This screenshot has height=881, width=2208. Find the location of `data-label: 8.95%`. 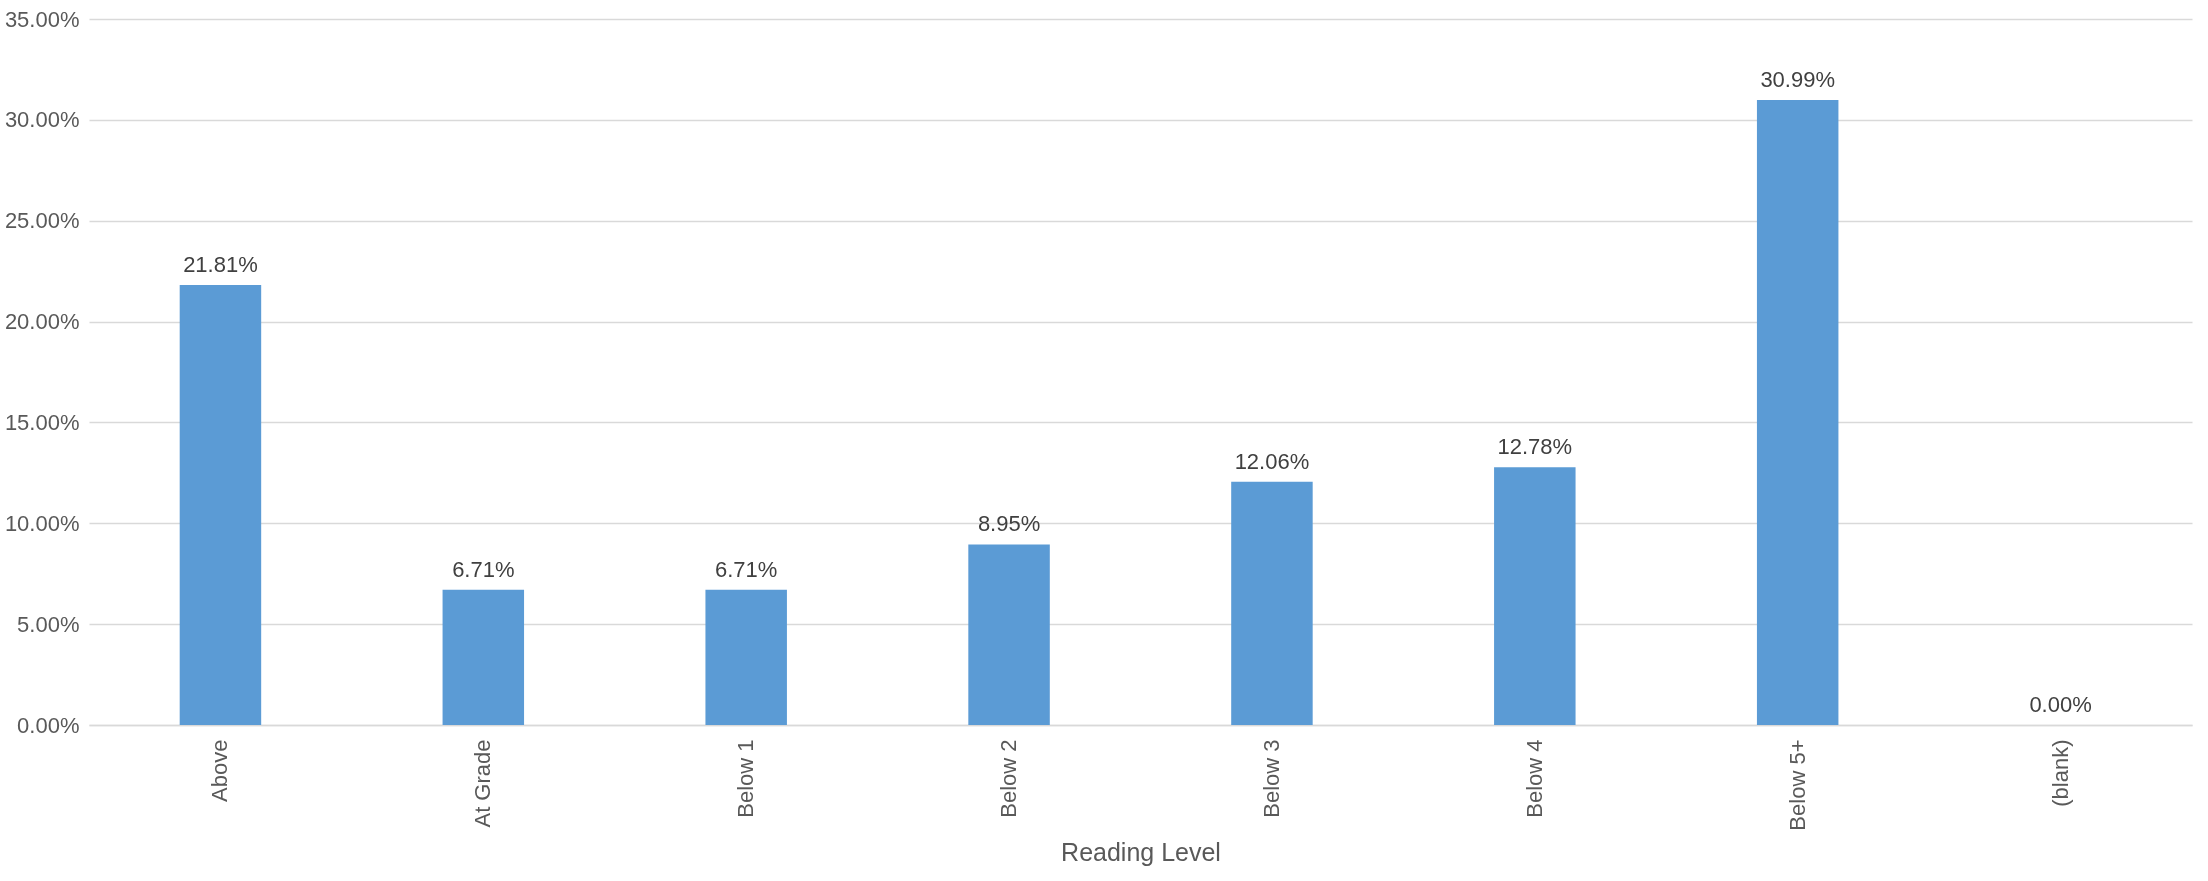

data-label: 8.95% is located at coordinates (1009, 524).